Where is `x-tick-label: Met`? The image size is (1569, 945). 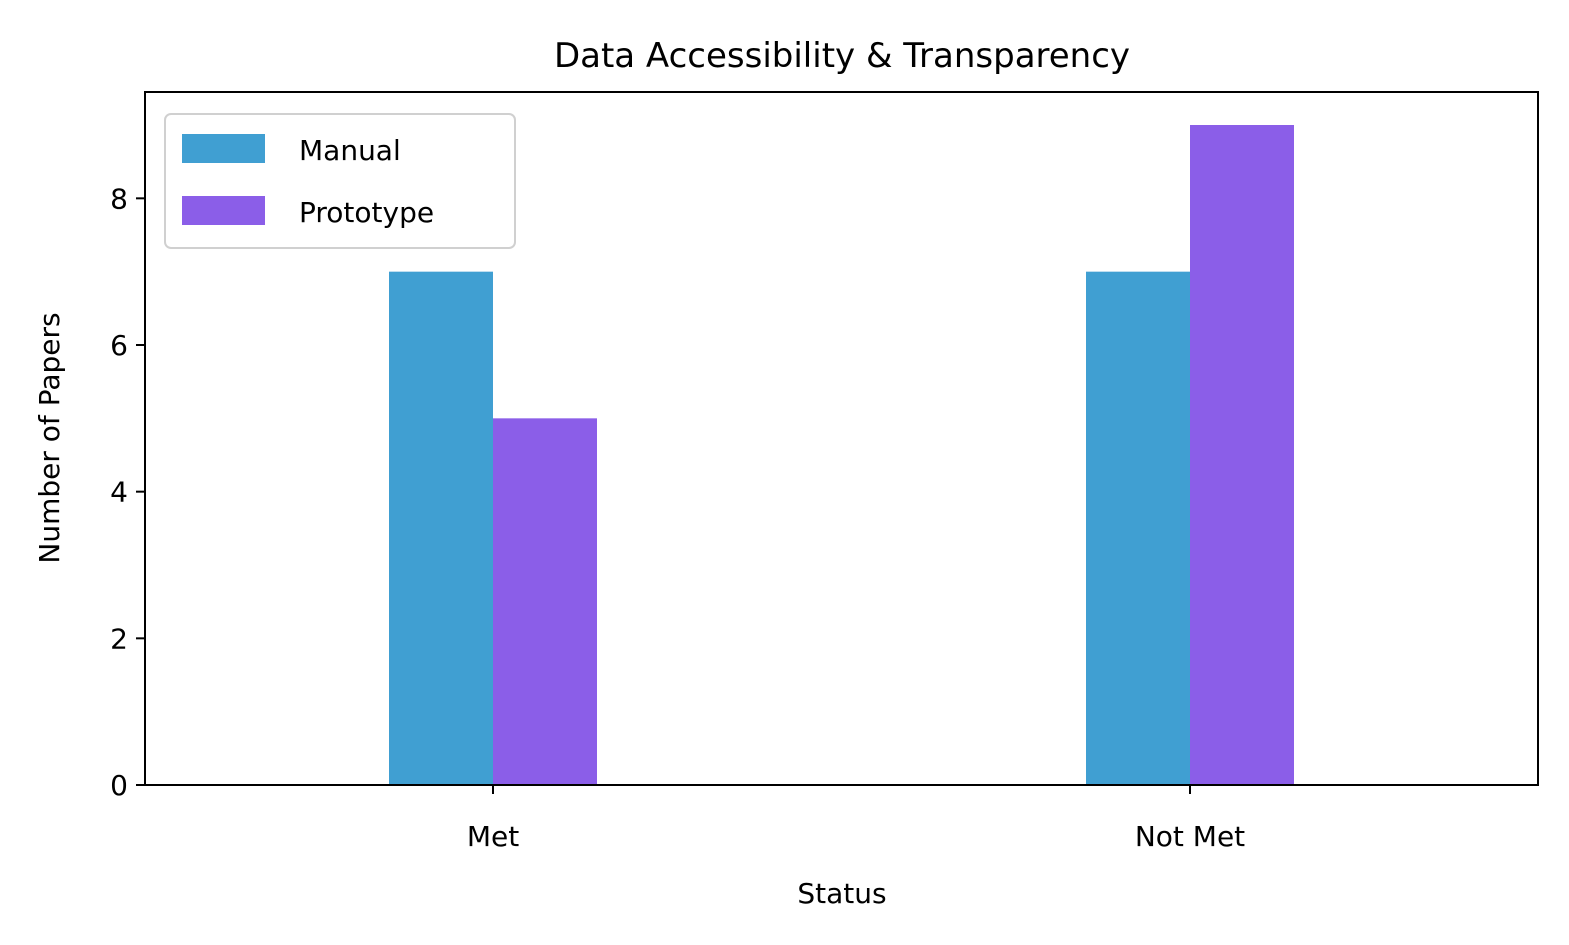 x-tick-label: Met is located at coordinates (493, 836).